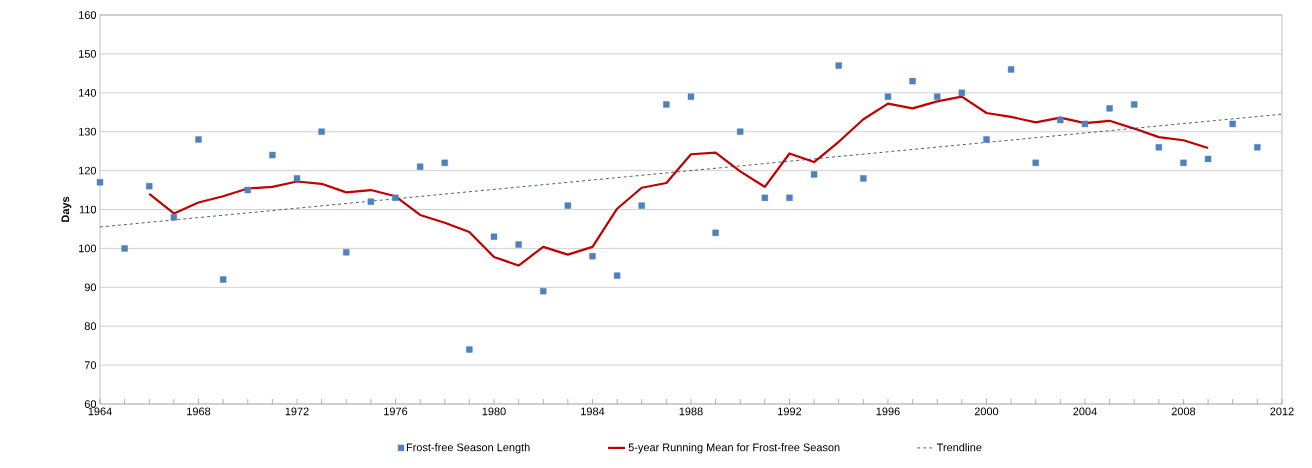 This screenshot has width=1312, height=468. I want to click on x-tick-label: 2012, so click(1282, 411).